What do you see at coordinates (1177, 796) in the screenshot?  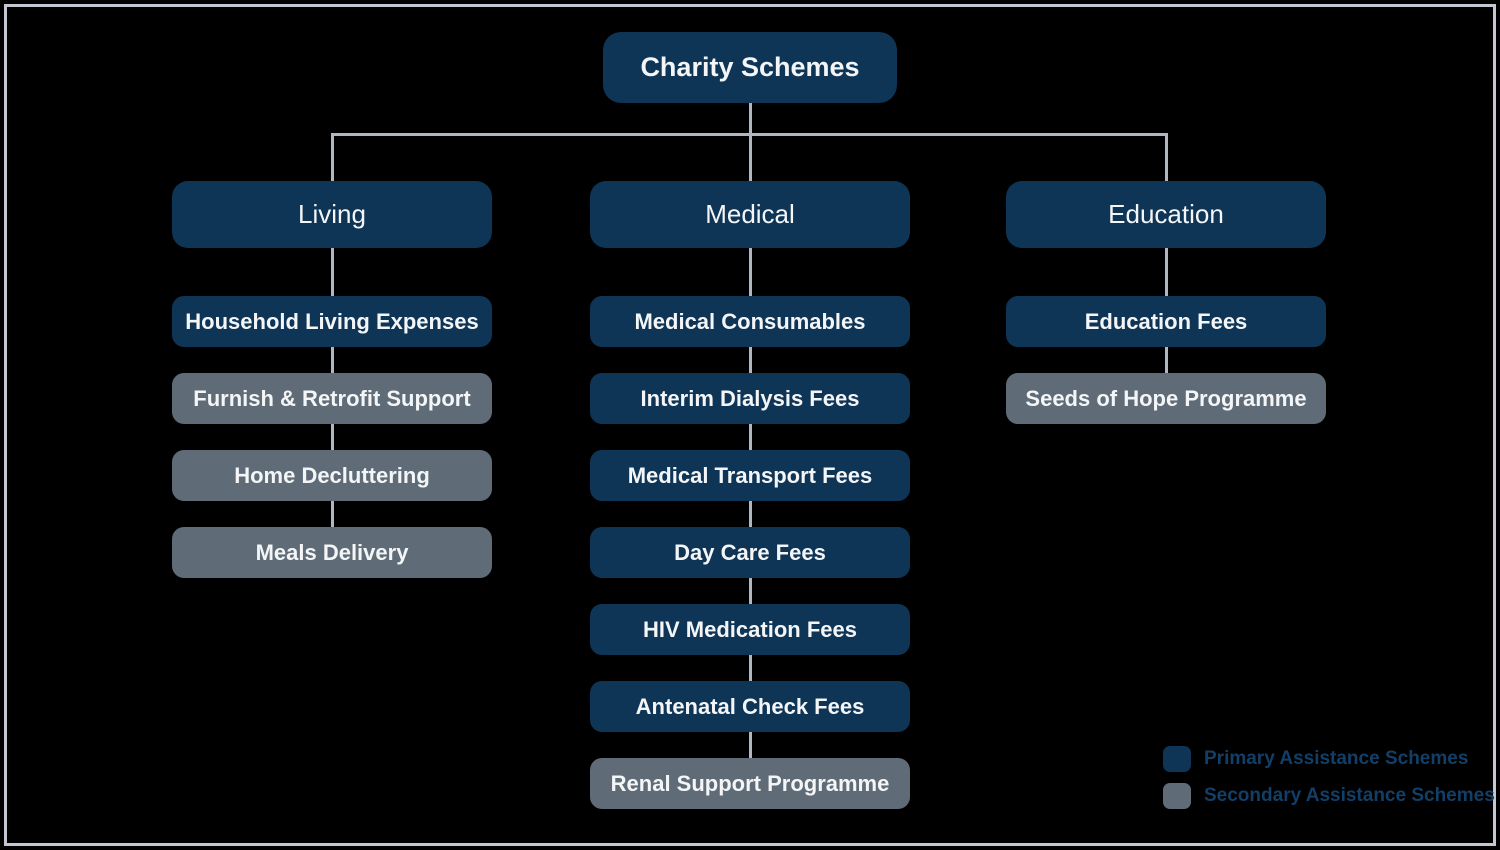 I see `legend-swatch-secondary` at bounding box center [1177, 796].